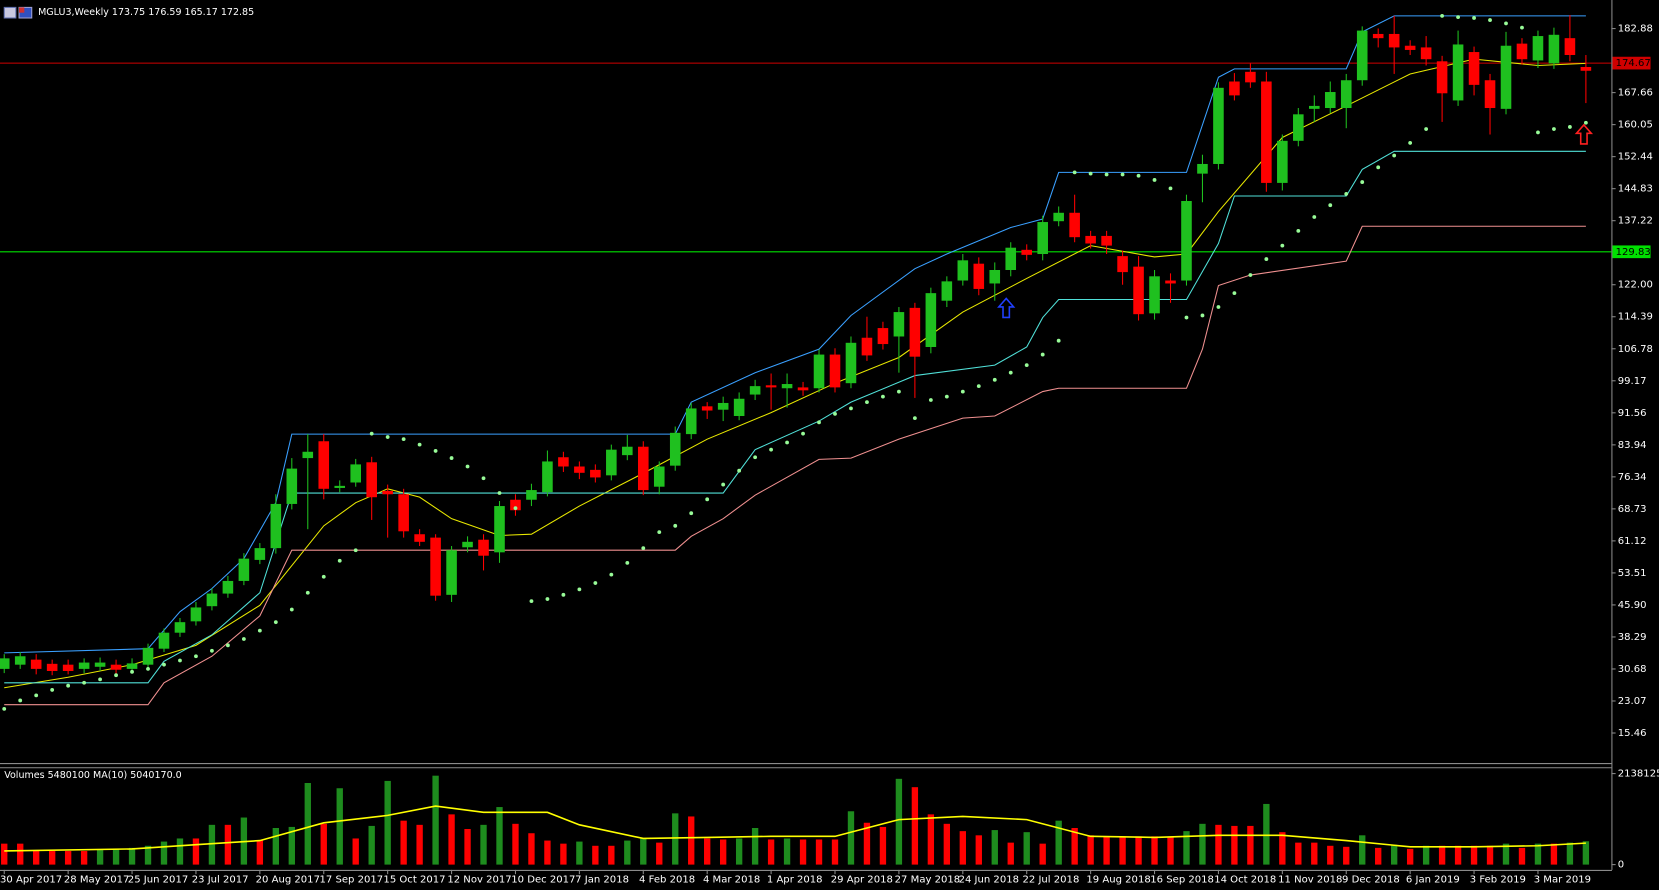 Image resolution: width=1659 pixels, height=890 pixels. Describe the element at coordinates (1635, 317) in the screenshot. I see `y-tick-label: 114.39` at that location.